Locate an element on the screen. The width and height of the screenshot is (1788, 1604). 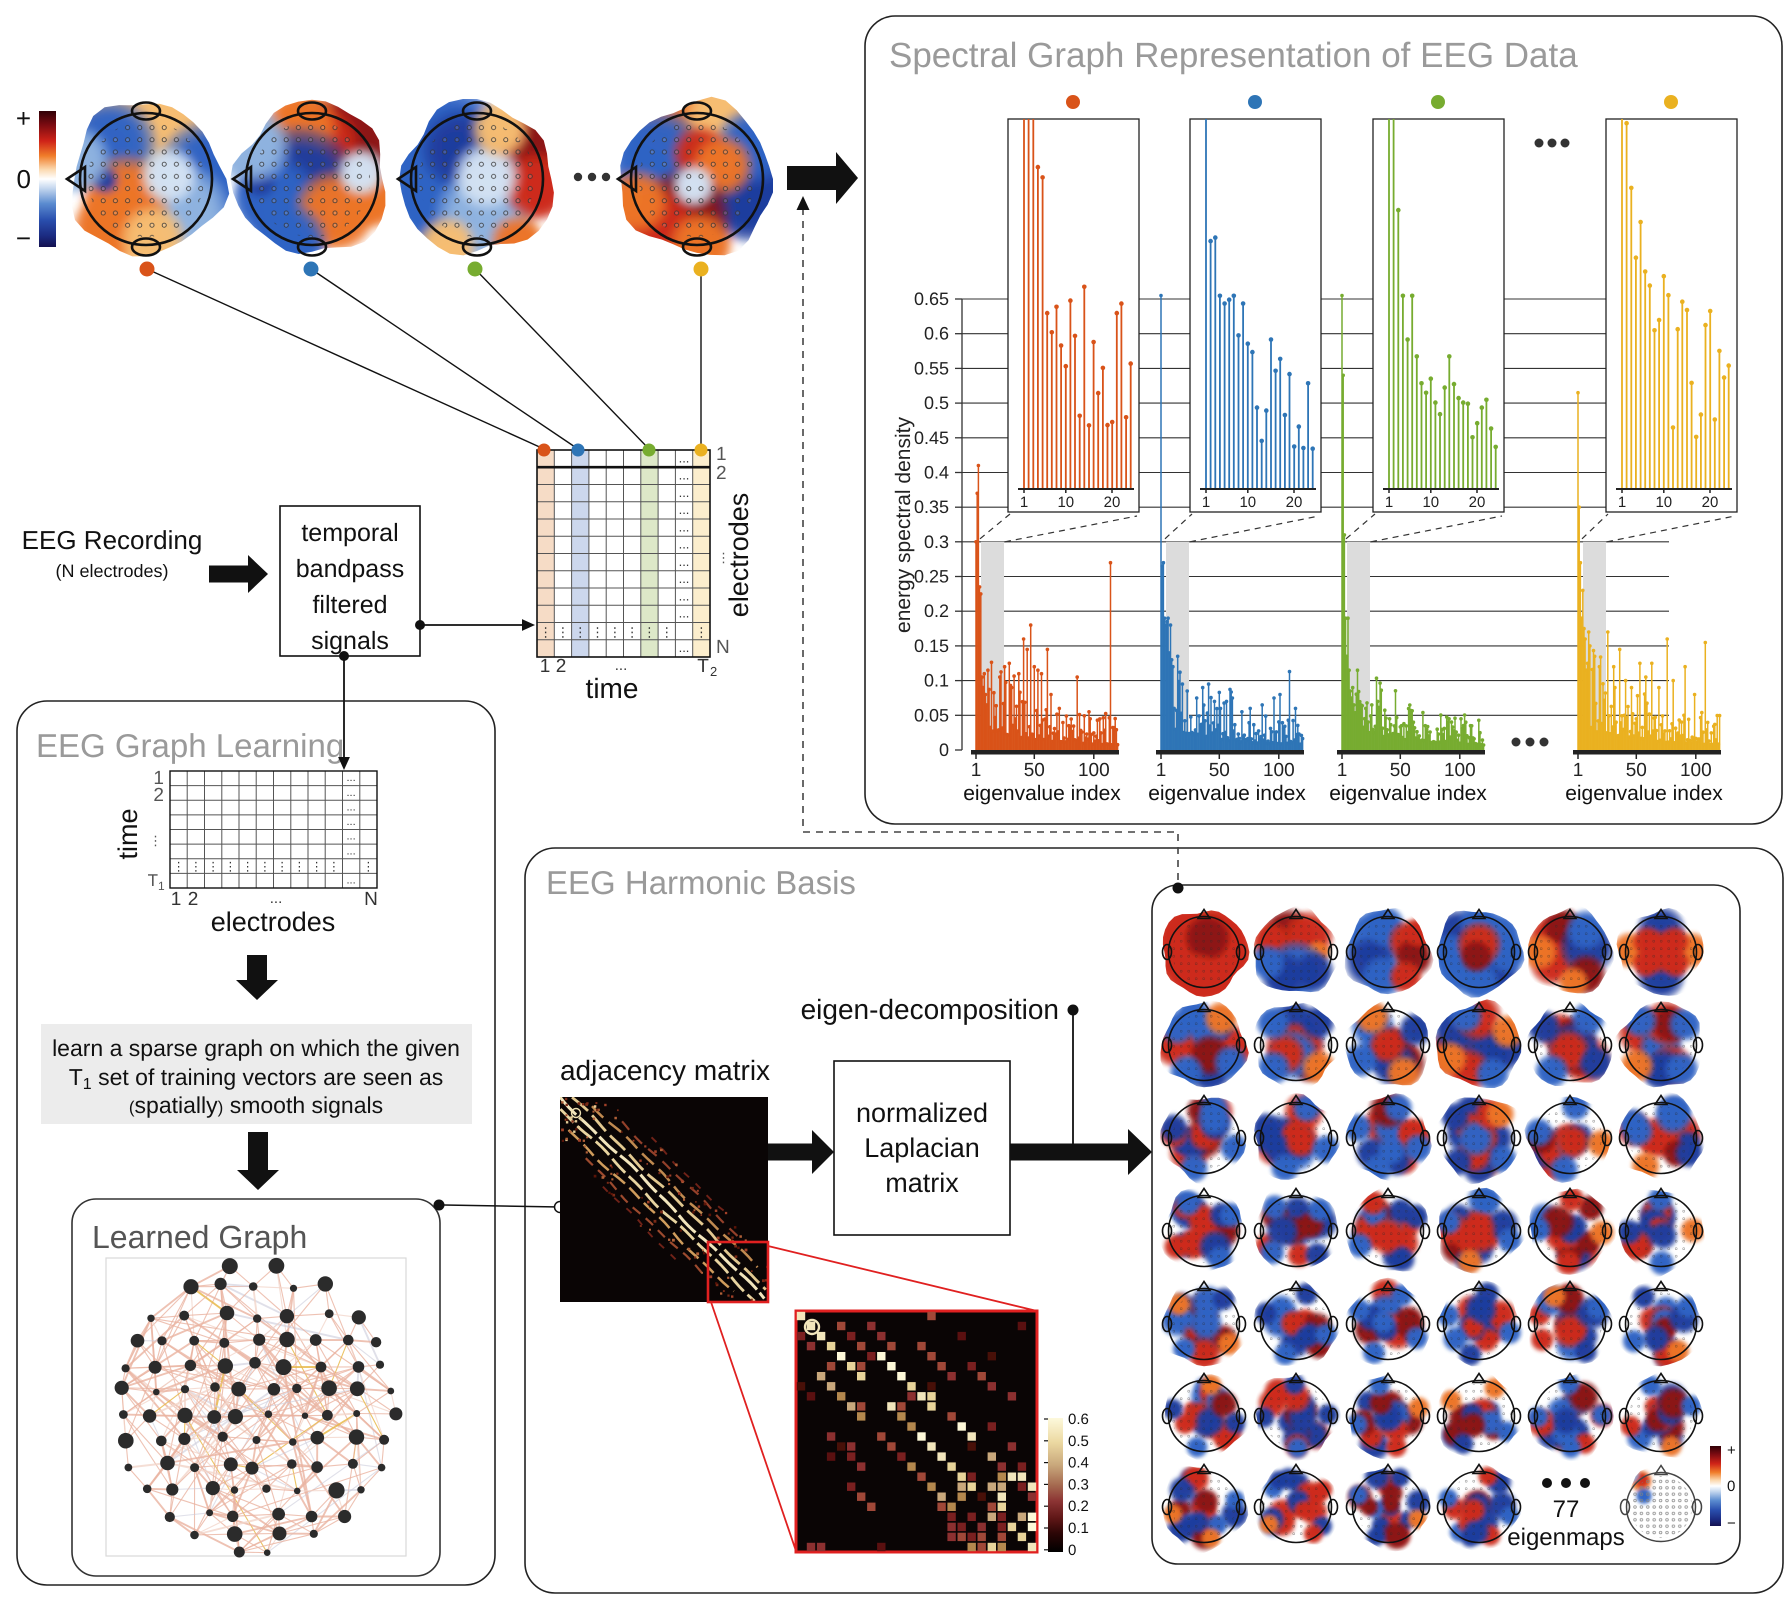
svg-text: 0.65 is located at coordinates (931, 299).